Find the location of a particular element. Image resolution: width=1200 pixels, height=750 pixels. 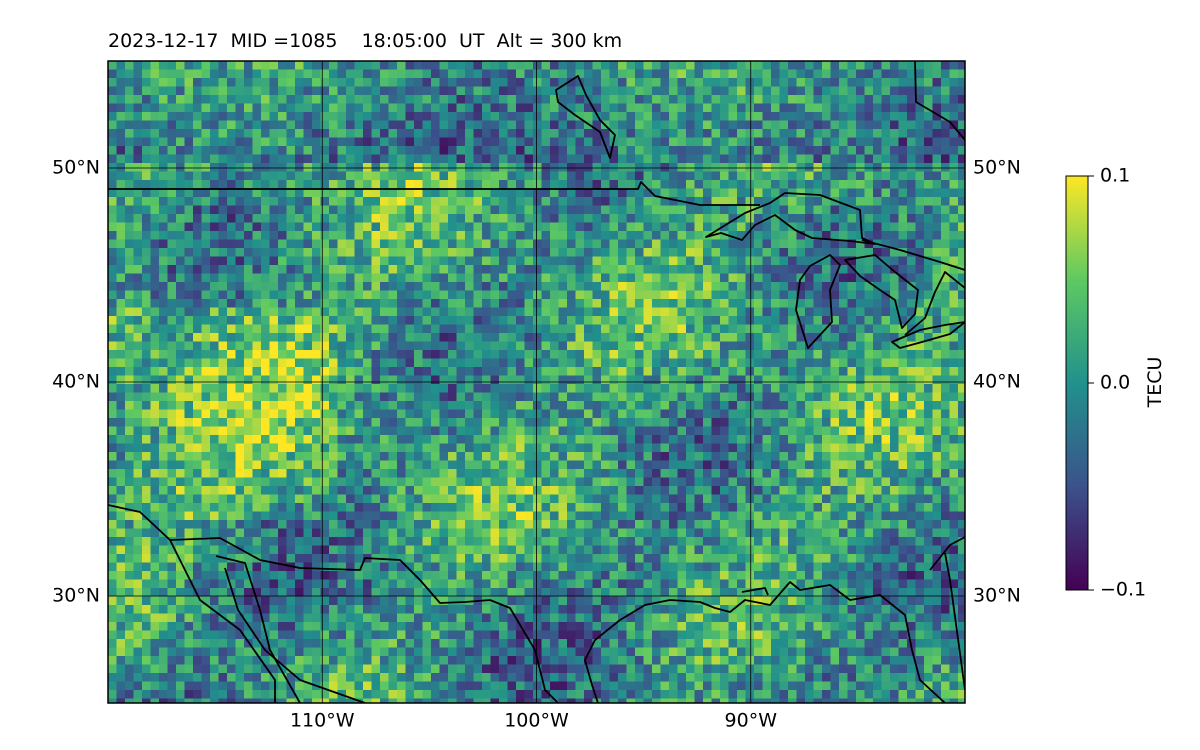

labrador-coast is located at coordinates (939, 101).